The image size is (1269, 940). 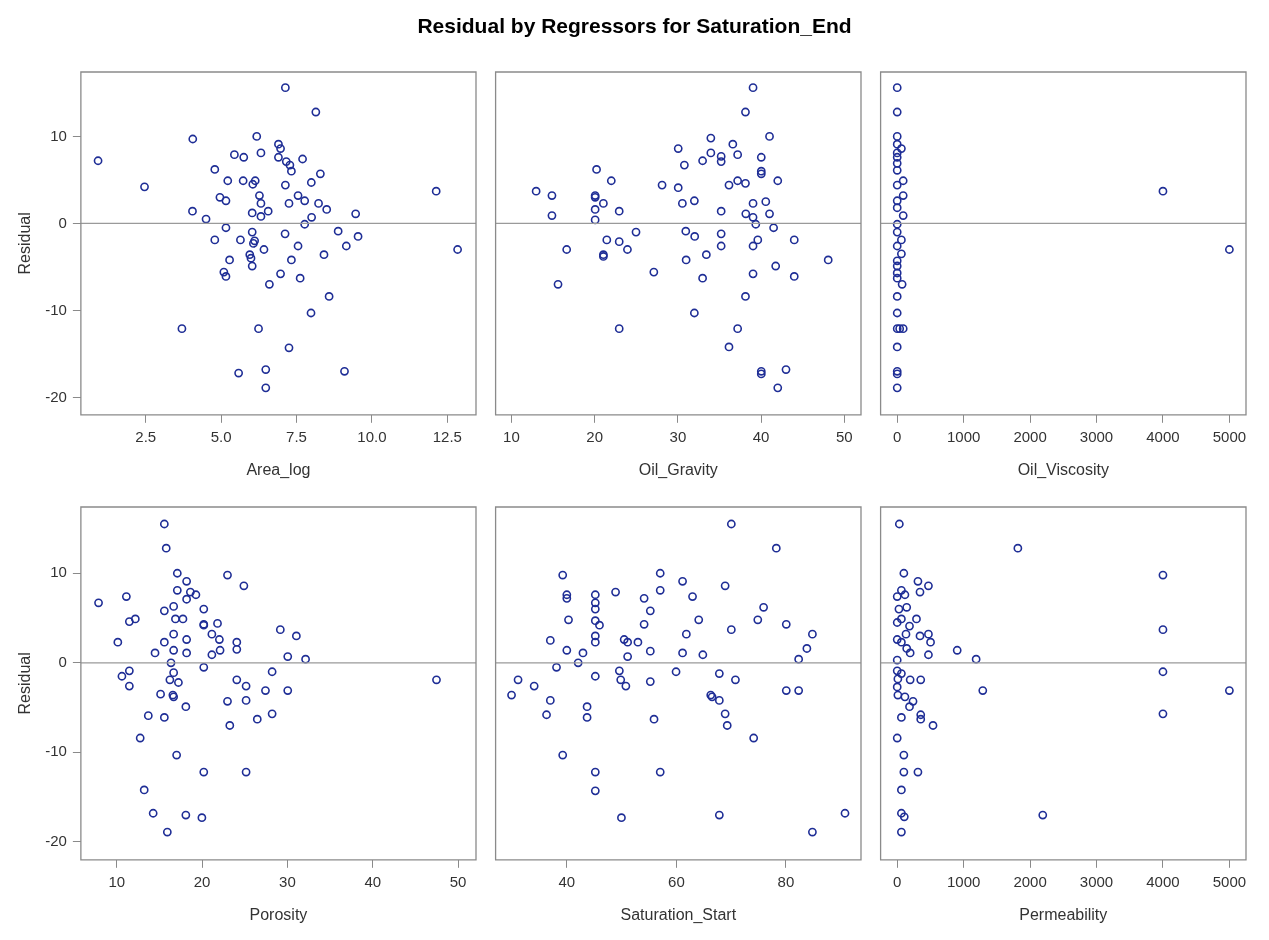 What do you see at coordinates (678, 914) in the screenshot?
I see `x-axis-title: Saturation_Start` at bounding box center [678, 914].